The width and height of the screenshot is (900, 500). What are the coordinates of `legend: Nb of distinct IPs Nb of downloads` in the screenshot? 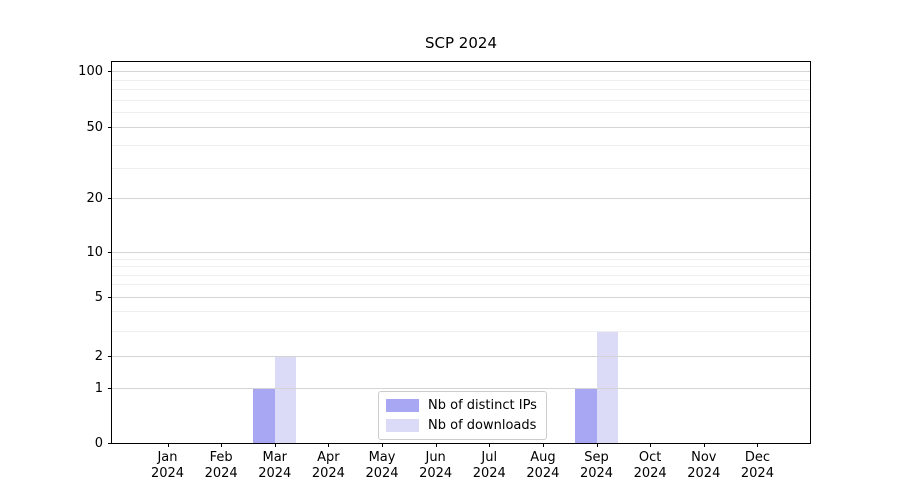 It's located at (462, 415).